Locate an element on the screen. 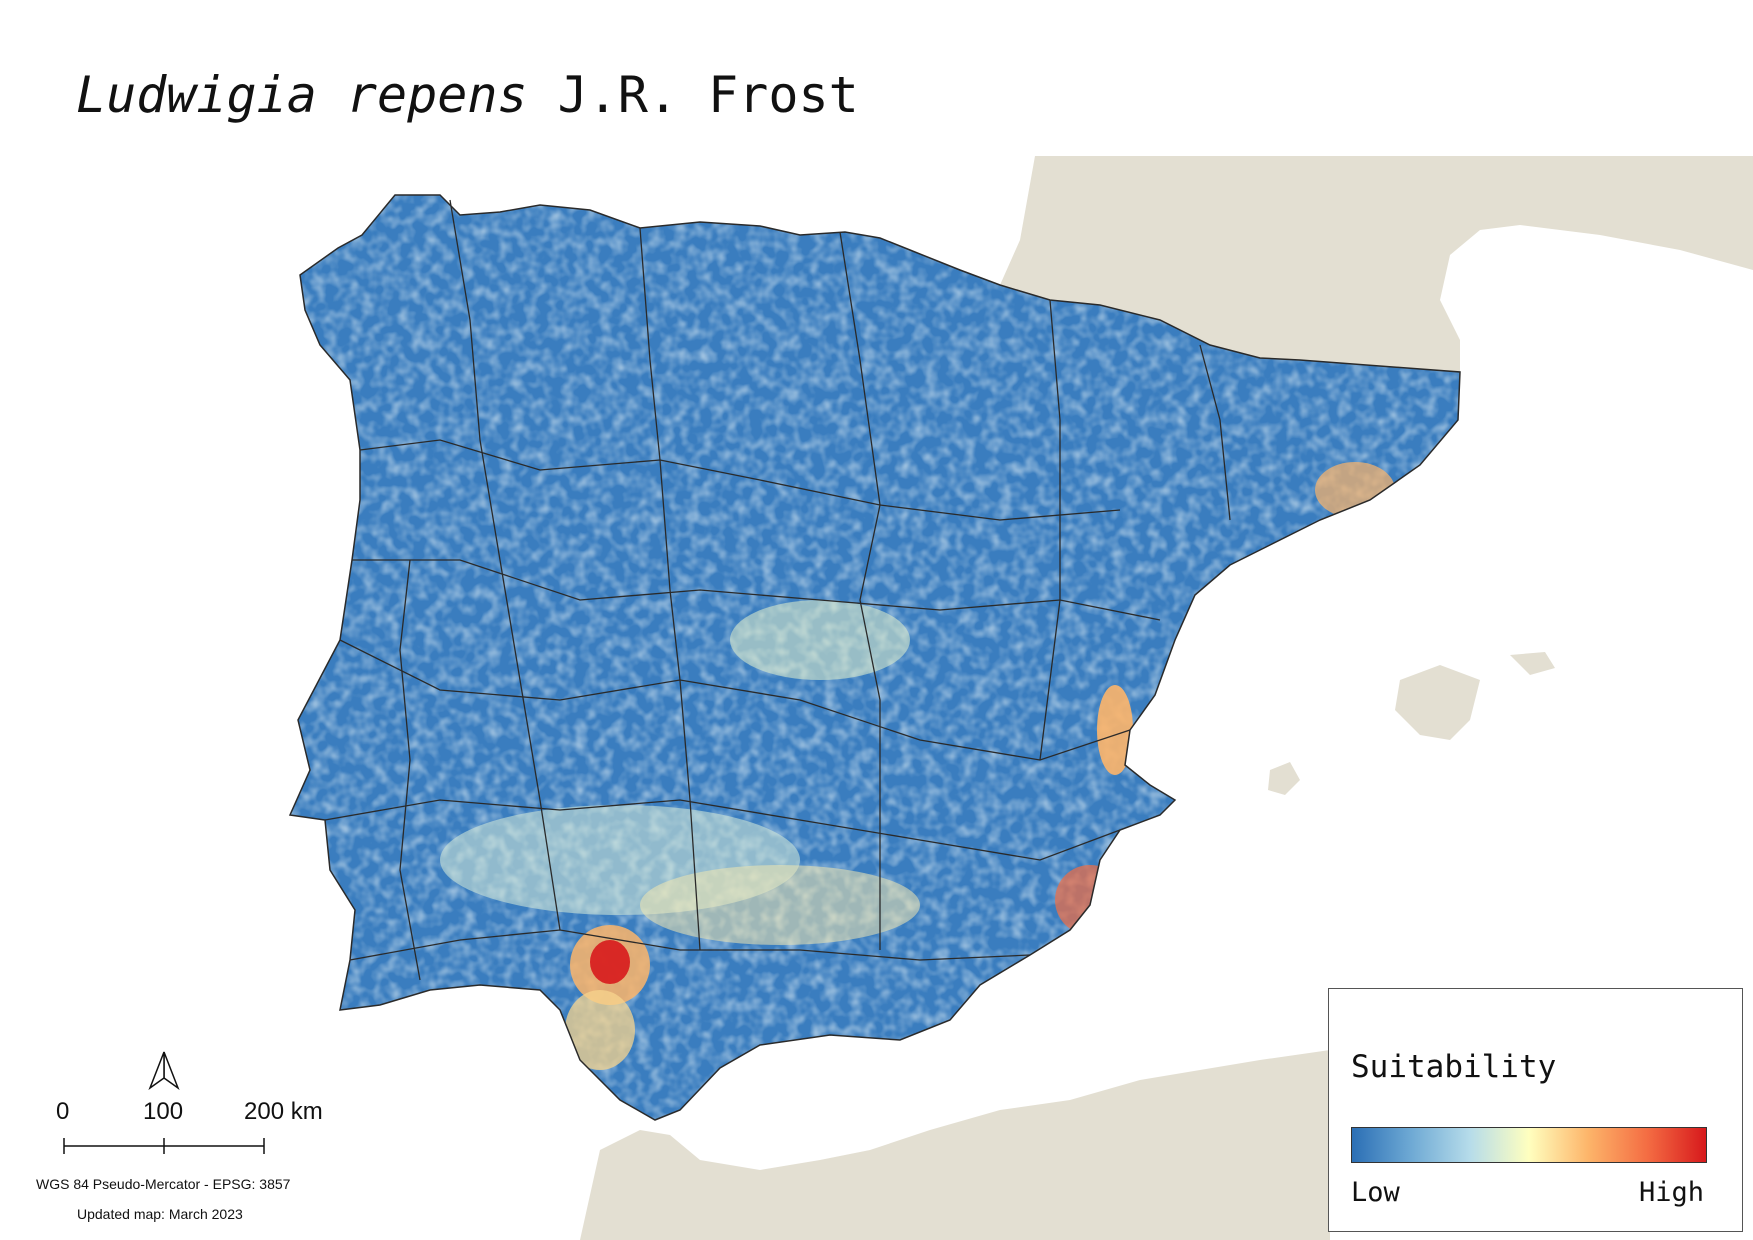  menorca-island is located at coordinates (1532, 663).